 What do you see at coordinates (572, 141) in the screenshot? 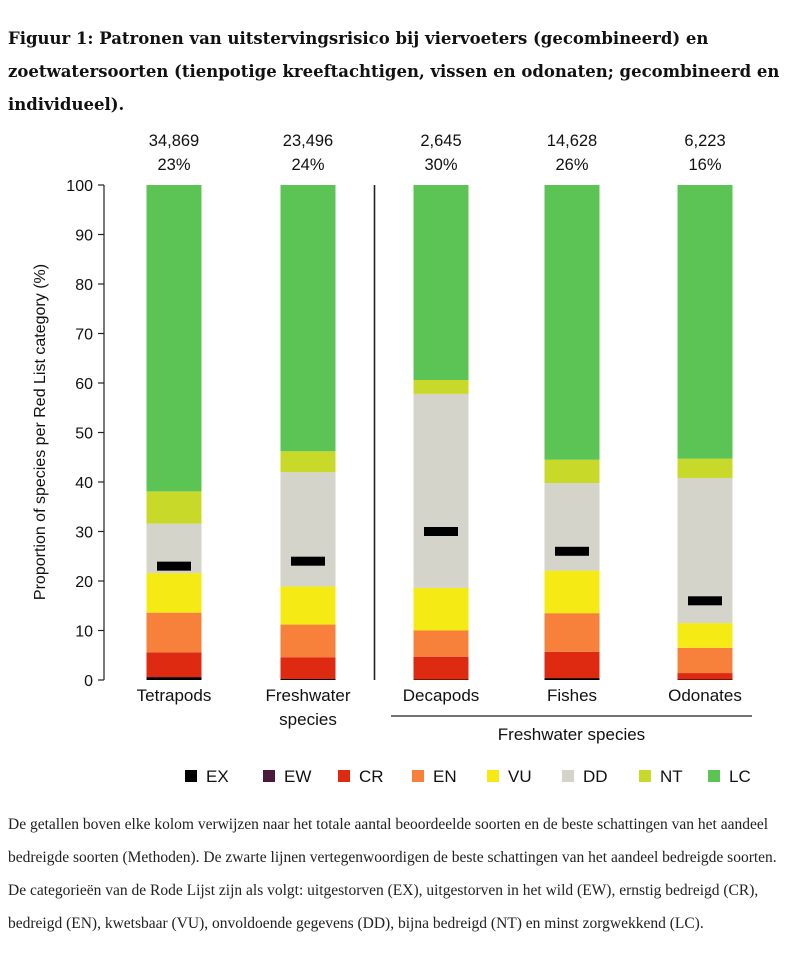
I see `column-total-count: 14,628` at bounding box center [572, 141].